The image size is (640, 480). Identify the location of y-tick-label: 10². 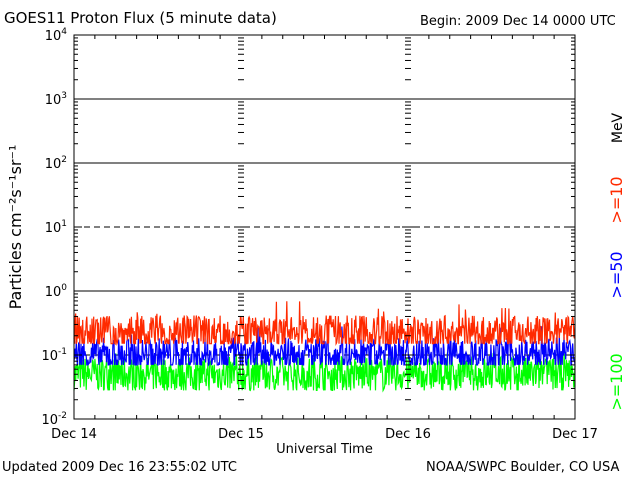
(56, 163).